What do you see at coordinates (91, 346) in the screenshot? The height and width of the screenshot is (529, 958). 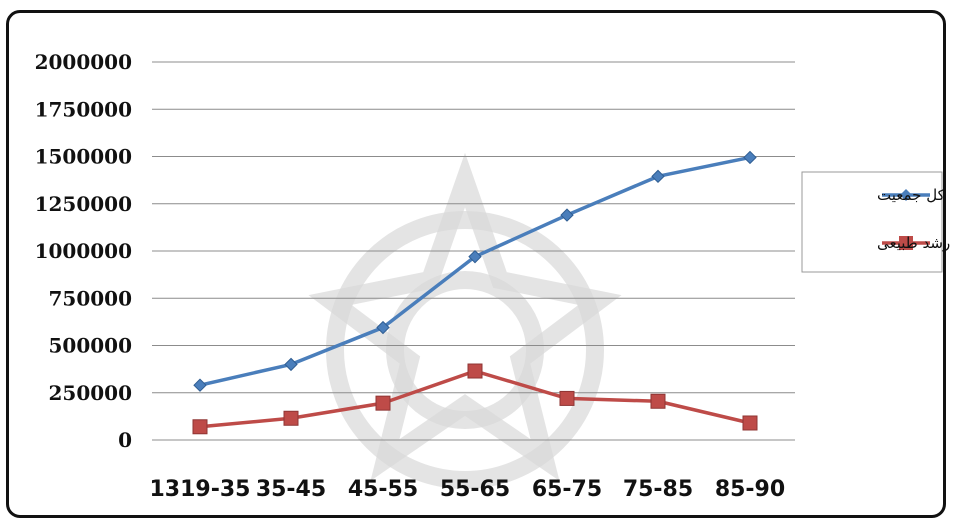 I see `y-tick-label: 500000` at bounding box center [91, 346].